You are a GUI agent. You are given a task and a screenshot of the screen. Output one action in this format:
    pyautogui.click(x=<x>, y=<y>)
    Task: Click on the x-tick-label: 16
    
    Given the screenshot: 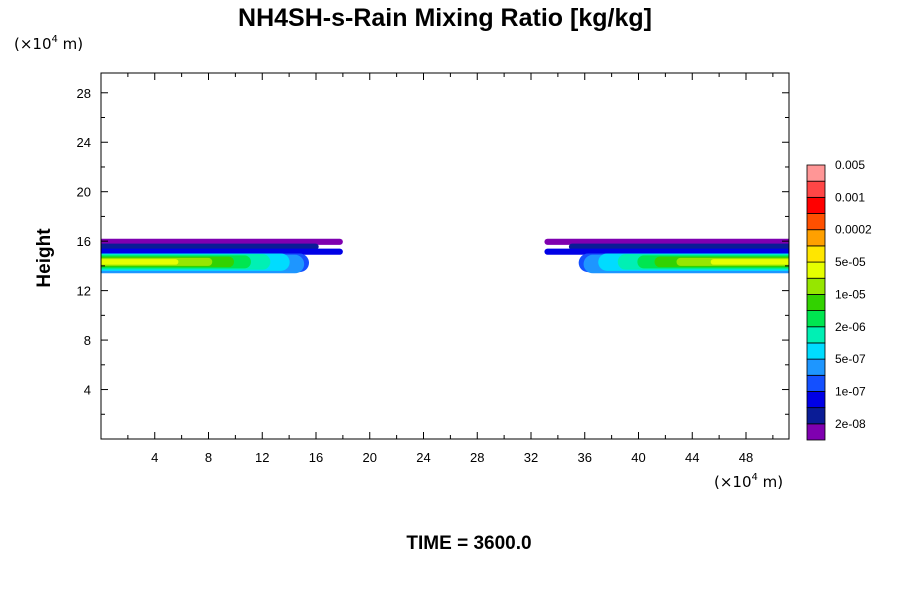 What is the action you would take?
    pyautogui.click(x=316, y=457)
    